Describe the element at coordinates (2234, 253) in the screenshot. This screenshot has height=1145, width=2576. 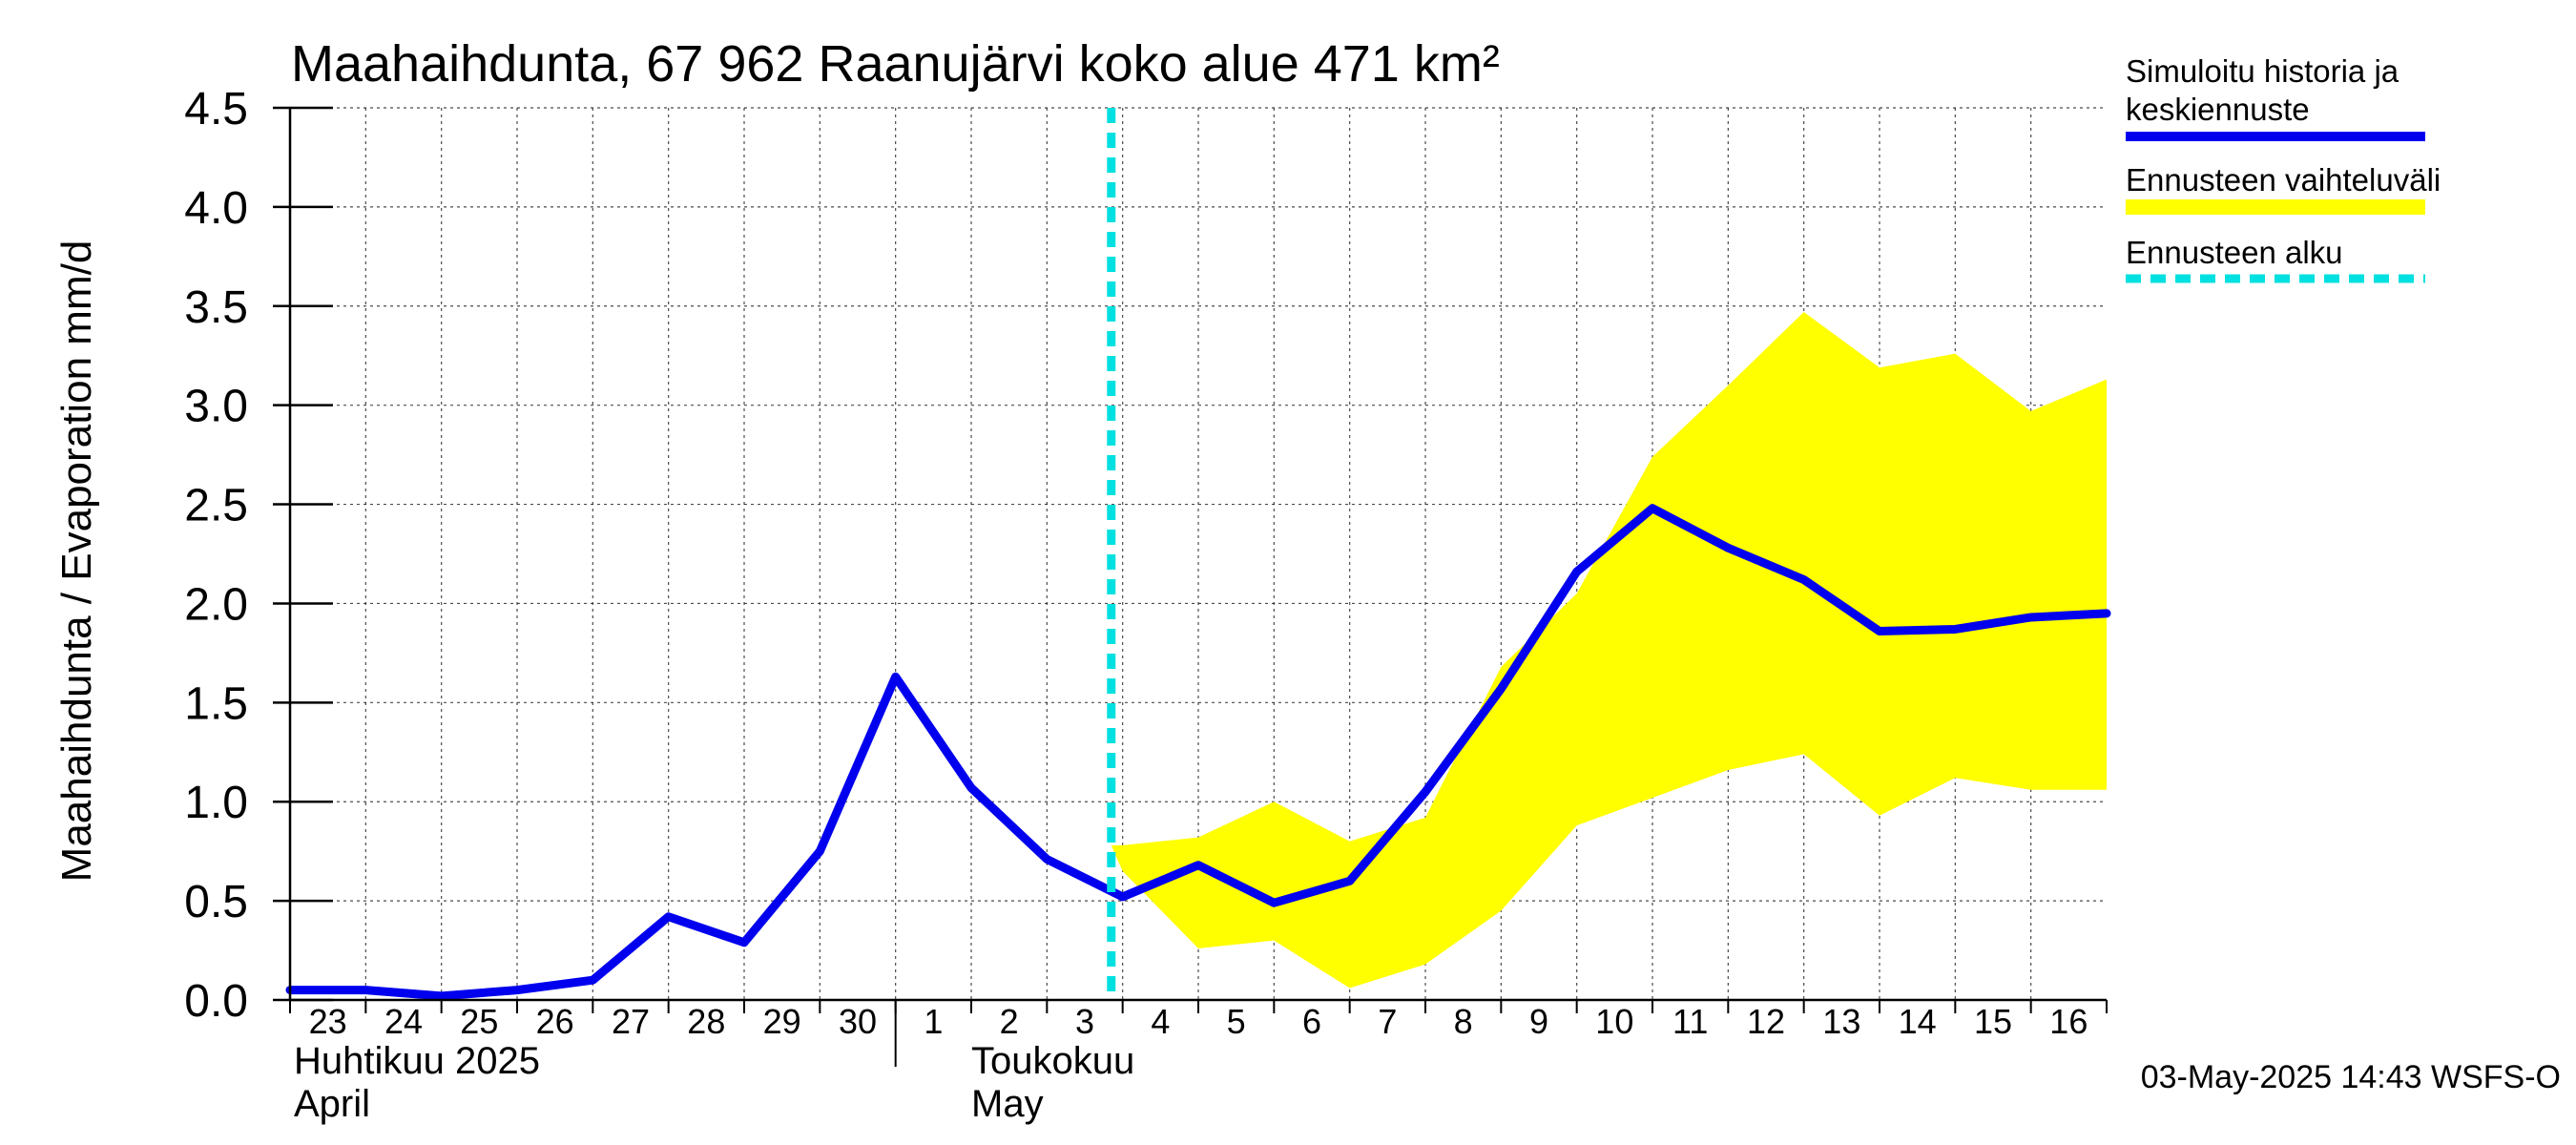
I see `legend-start-label: Ennusteen alku` at that location.